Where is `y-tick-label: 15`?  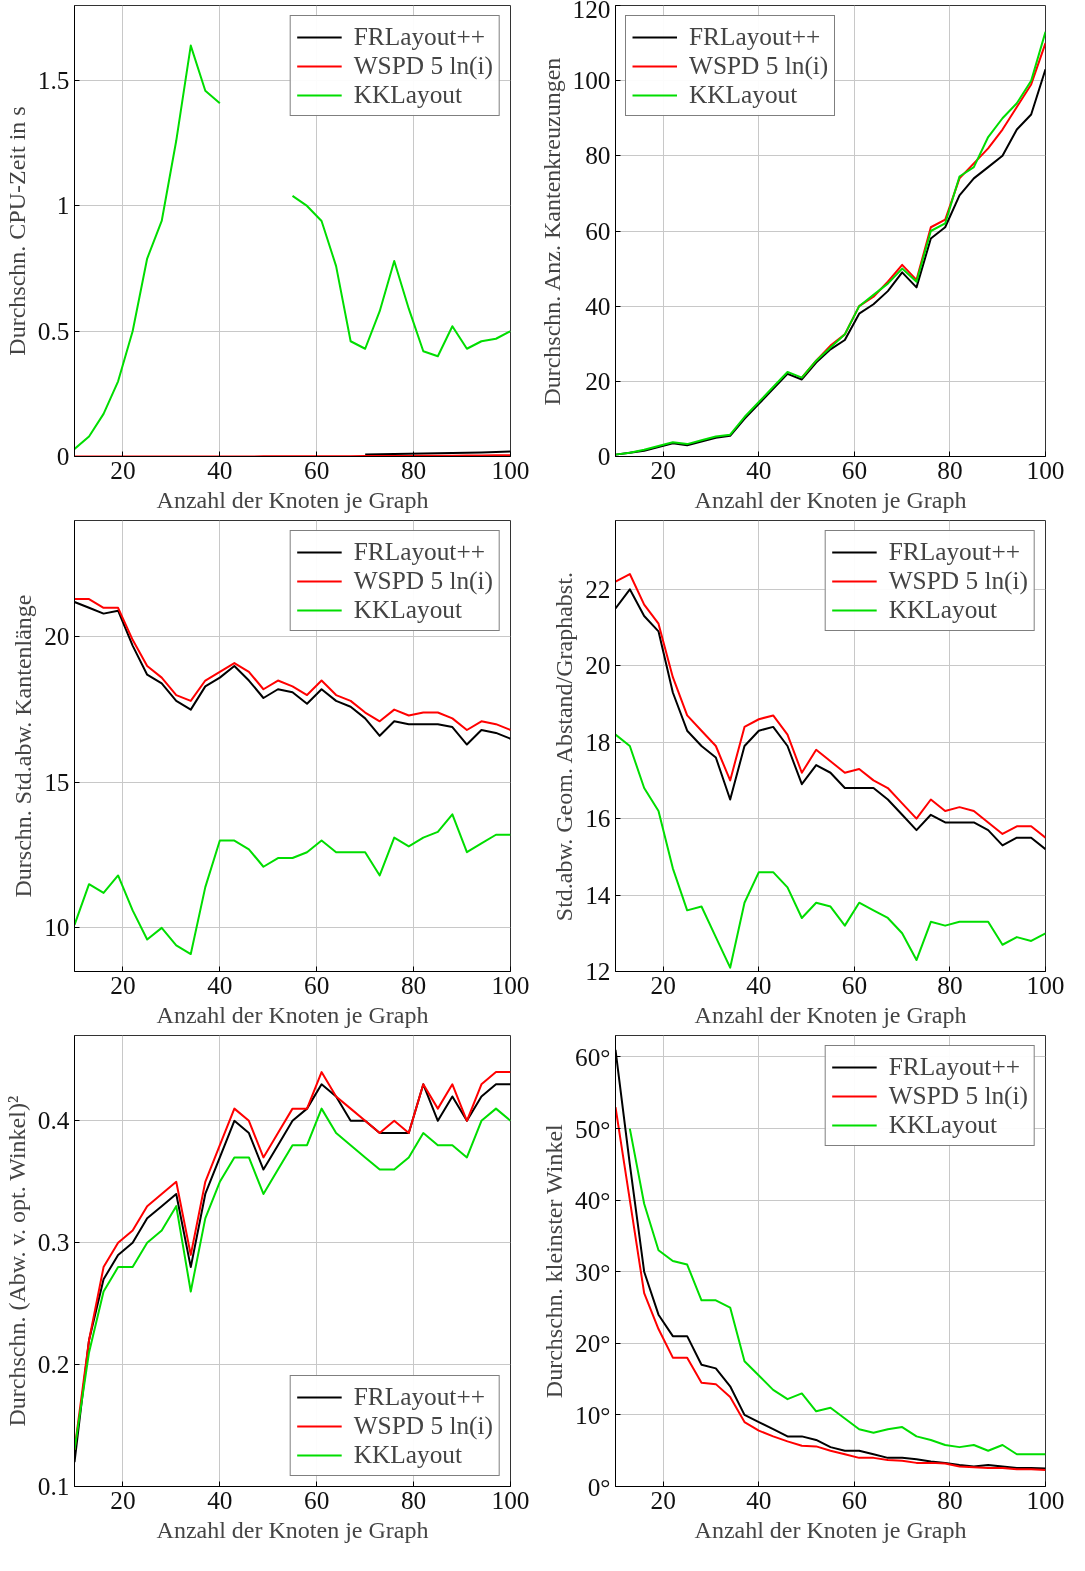
y-tick-label: 15 is located at coordinates (57, 781).